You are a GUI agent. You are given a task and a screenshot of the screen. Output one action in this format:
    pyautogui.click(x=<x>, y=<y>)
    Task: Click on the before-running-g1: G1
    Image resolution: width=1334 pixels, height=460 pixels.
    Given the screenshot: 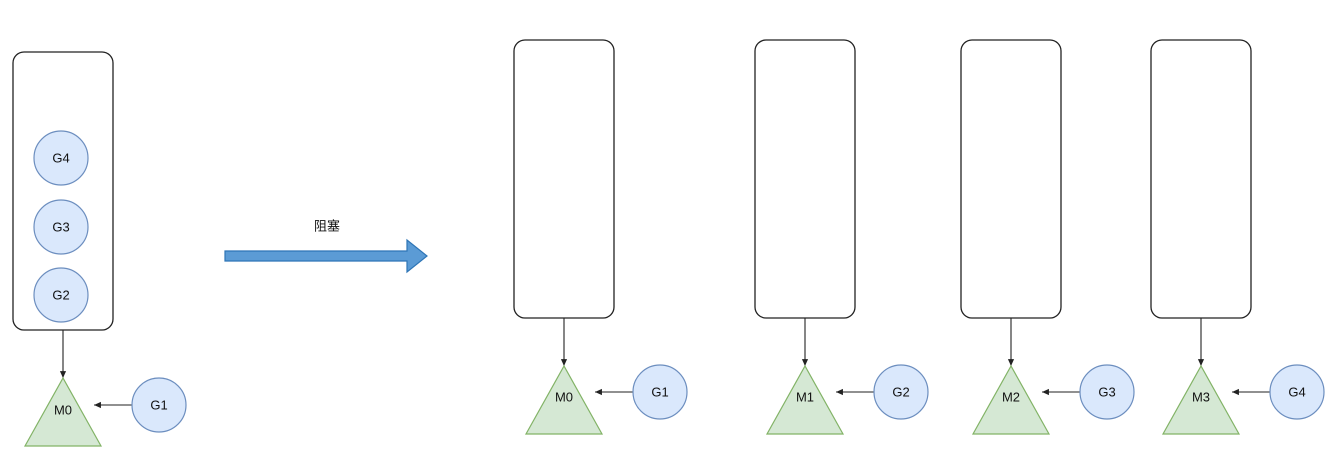 What is the action you would take?
    pyautogui.click(x=159, y=405)
    